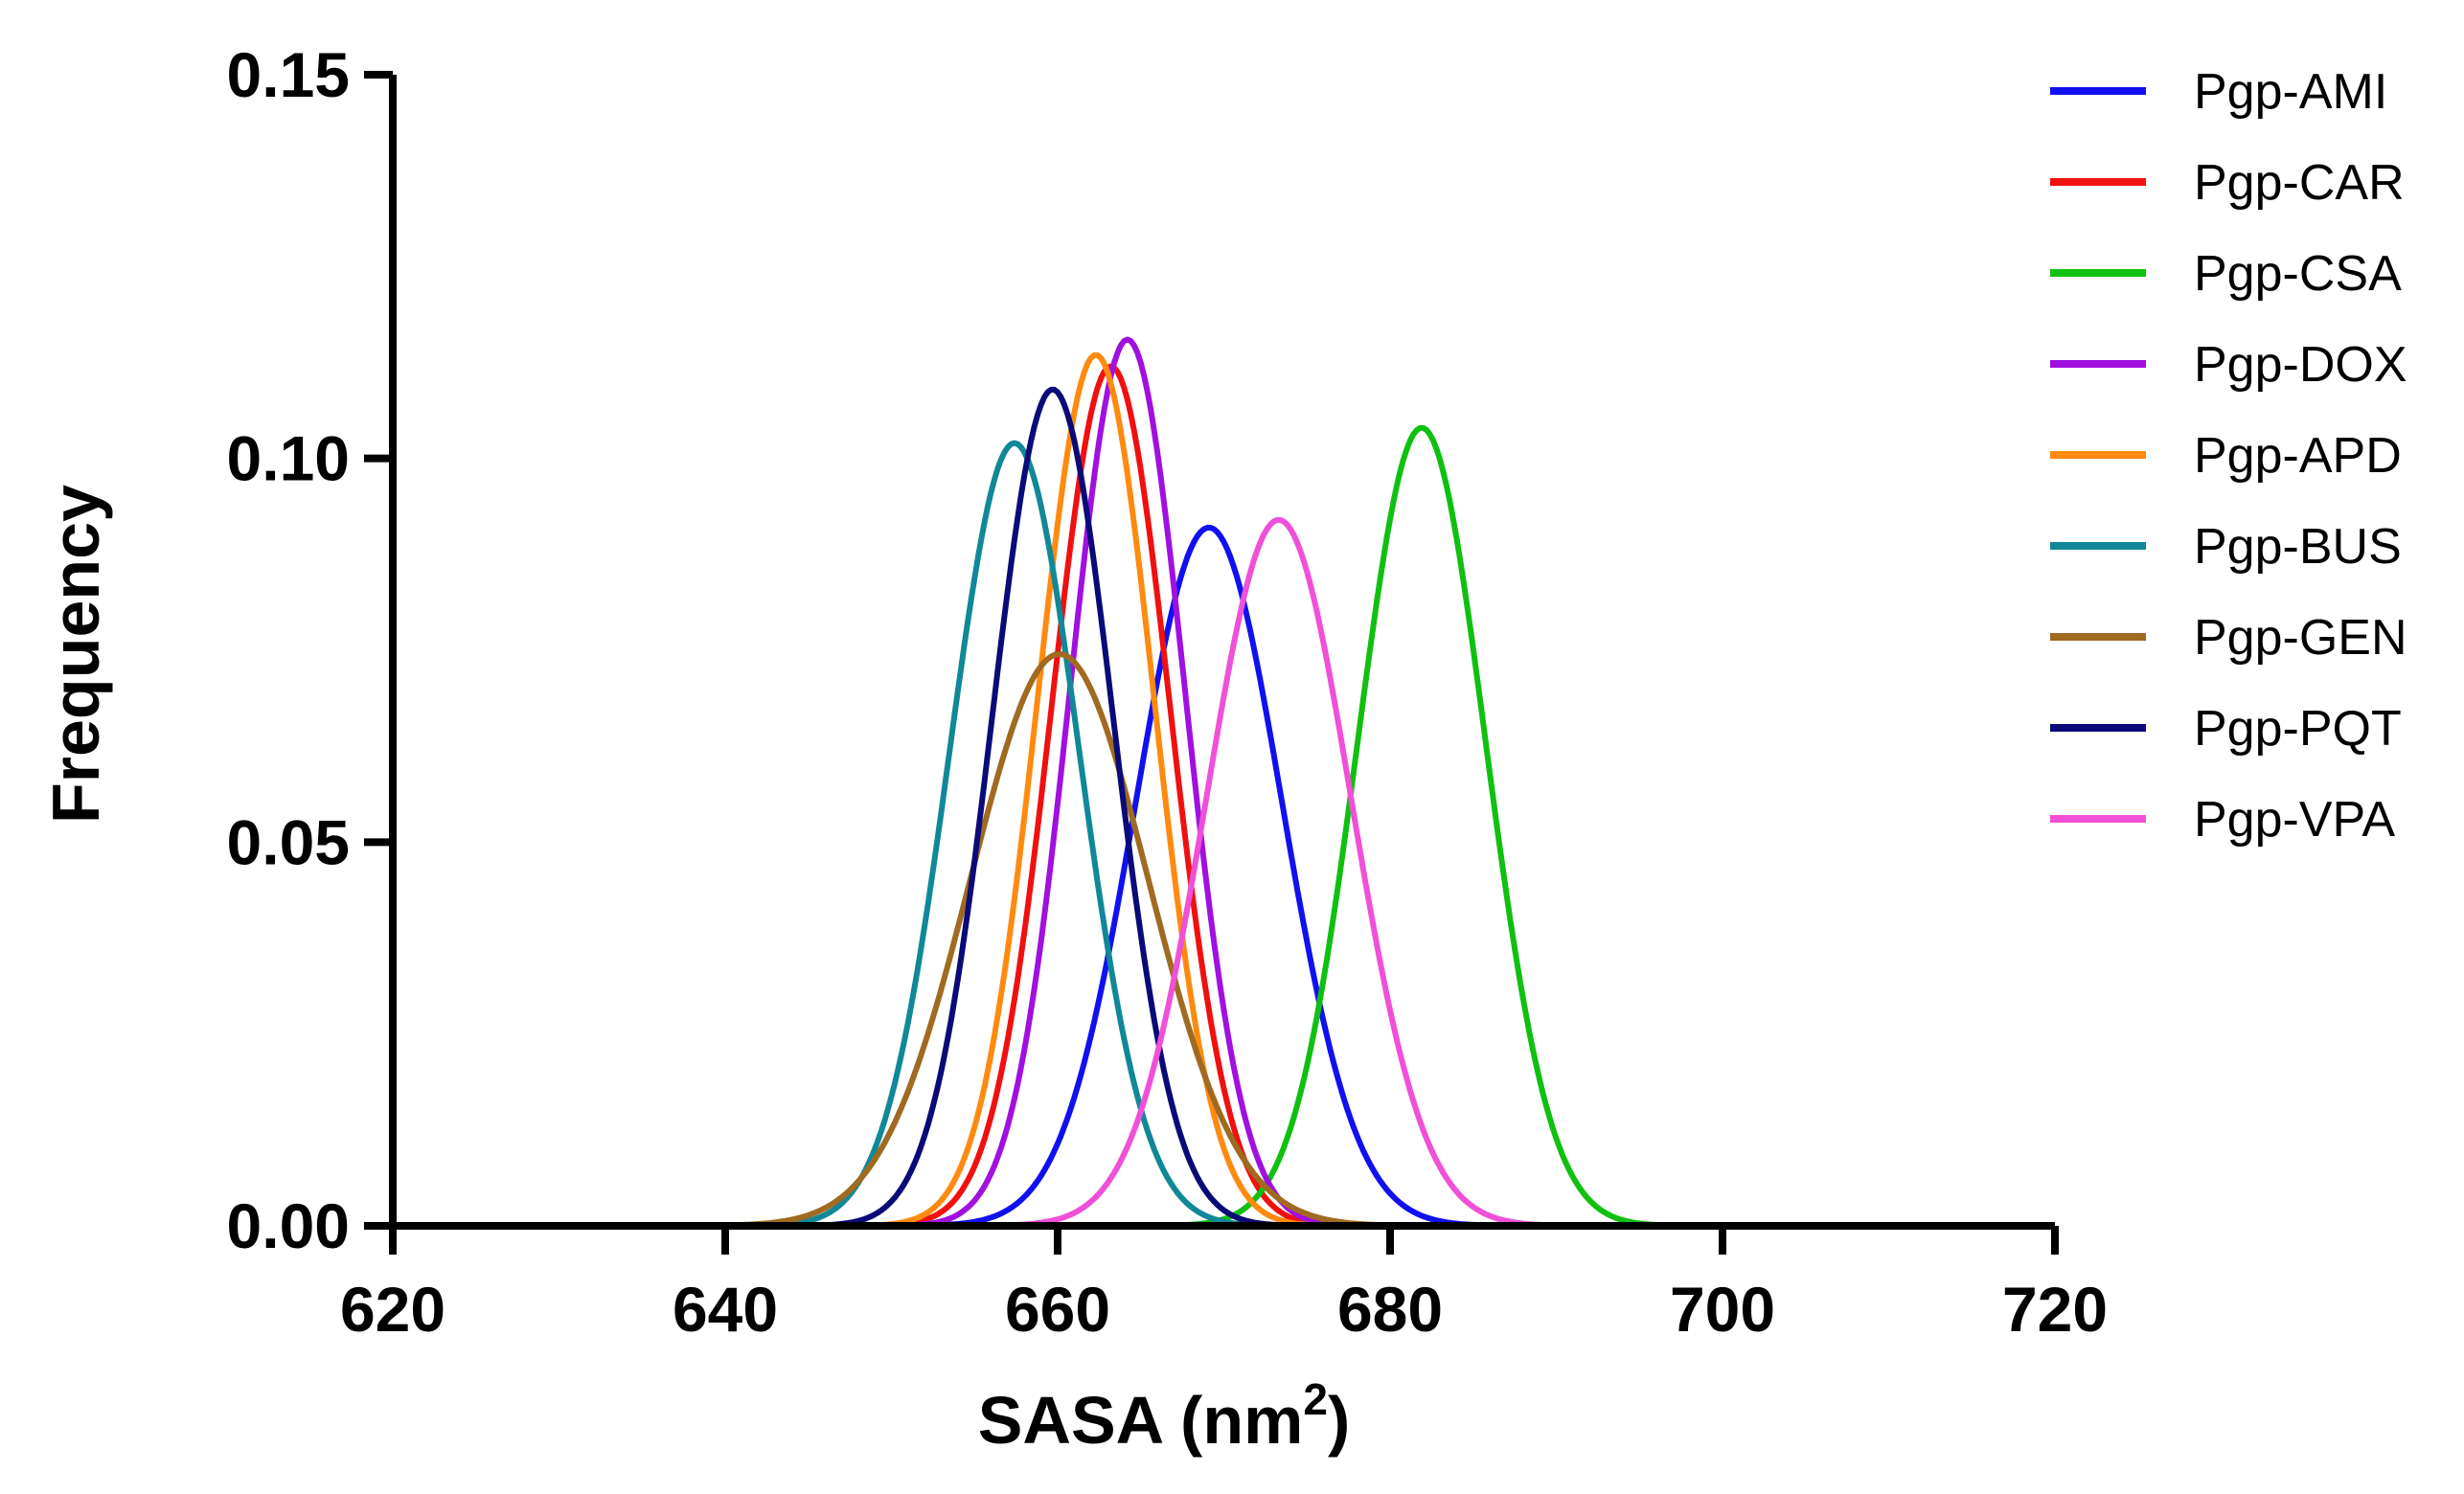  What do you see at coordinates (288, 842) in the screenshot?
I see `y-tick-label: 0.05` at bounding box center [288, 842].